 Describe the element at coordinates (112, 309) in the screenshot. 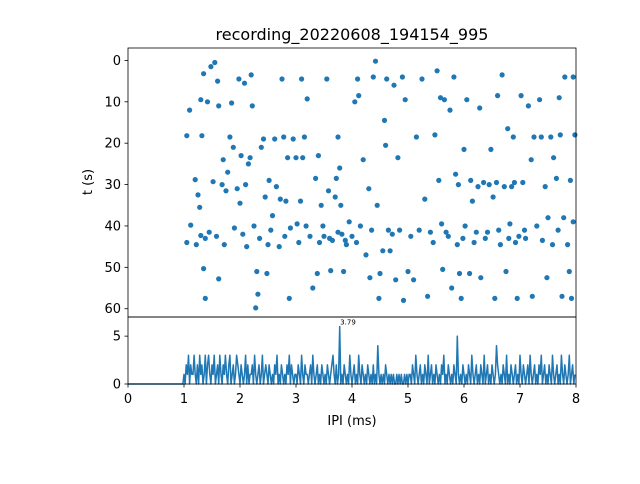

I see `scatter-y-tick-label-6: 60` at that location.